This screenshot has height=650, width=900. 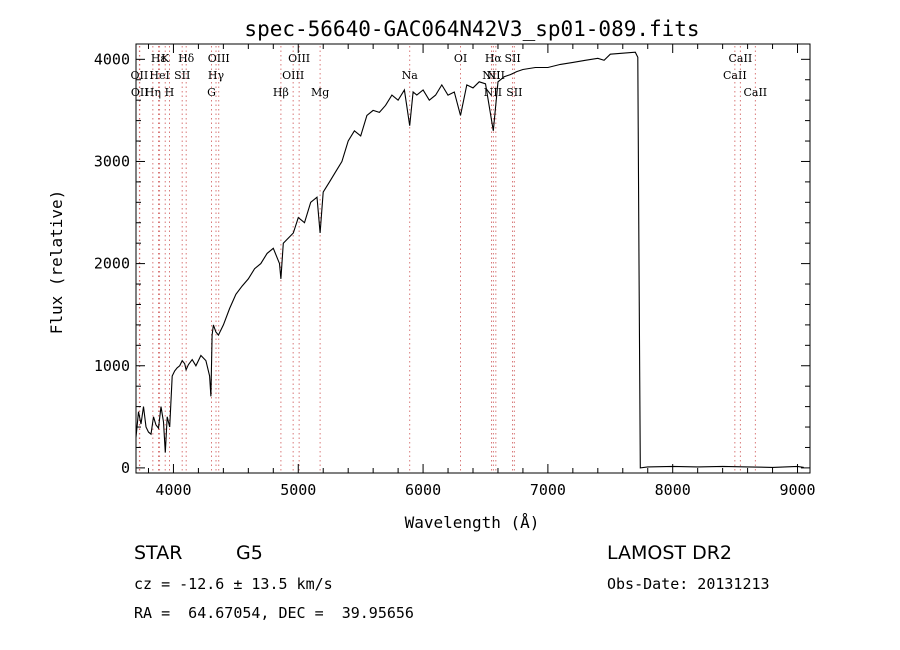 What do you see at coordinates (233, 584) in the screenshot?
I see `redshift-label: cz = -12.6 ± 13.5 km/s` at bounding box center [233, 584].